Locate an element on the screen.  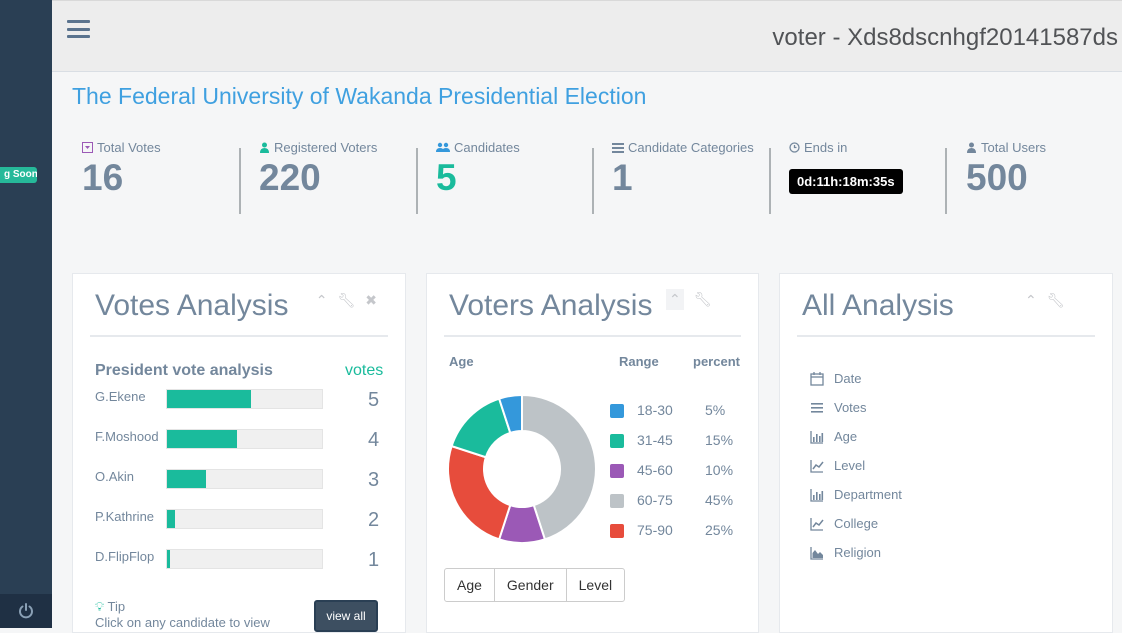
candidate-row: F.Moshood 4 is located at coordinates (240, 438).